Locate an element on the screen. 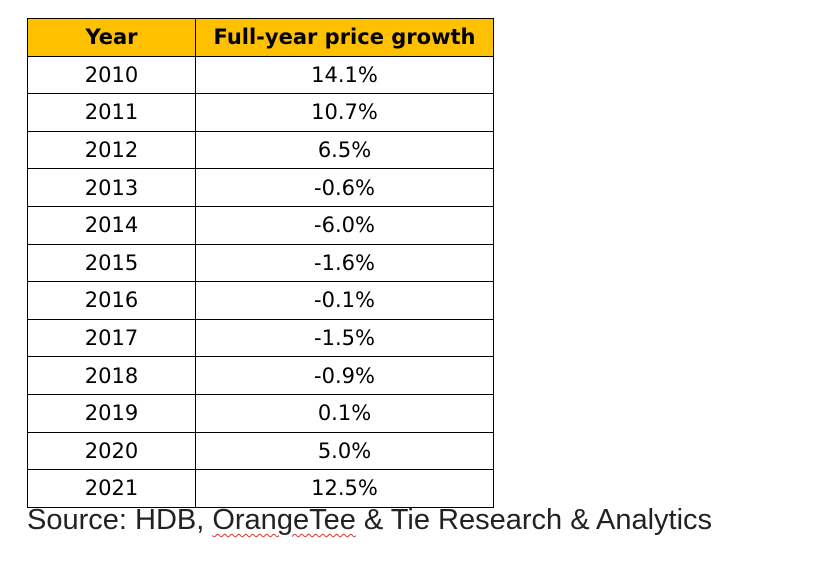 This screenshot has height=568, width=822. header-row: Year Full-year price growth is located at coordinates (260, 37).